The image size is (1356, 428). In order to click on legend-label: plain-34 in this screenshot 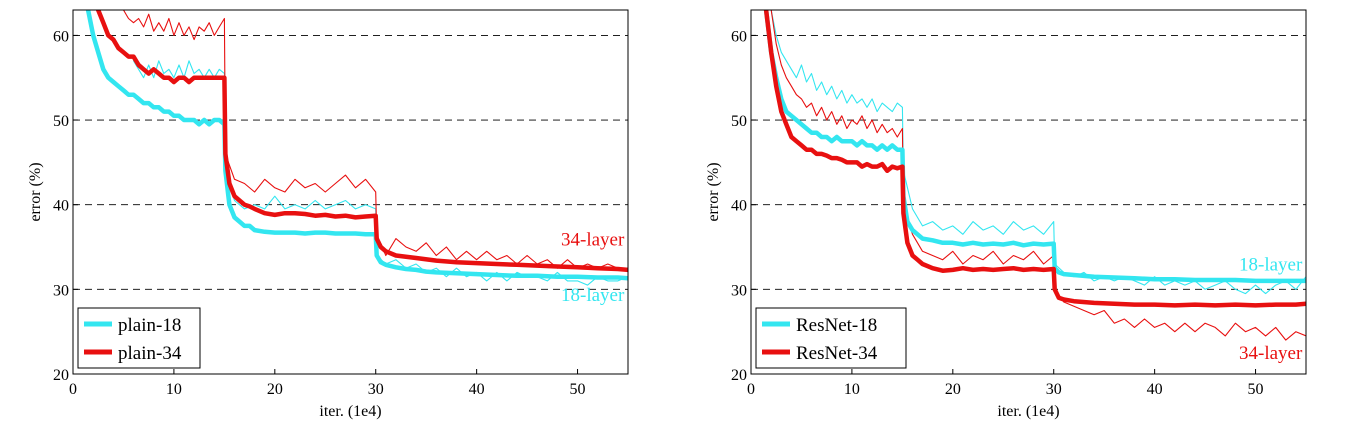, I will do `click(150, 353)`.